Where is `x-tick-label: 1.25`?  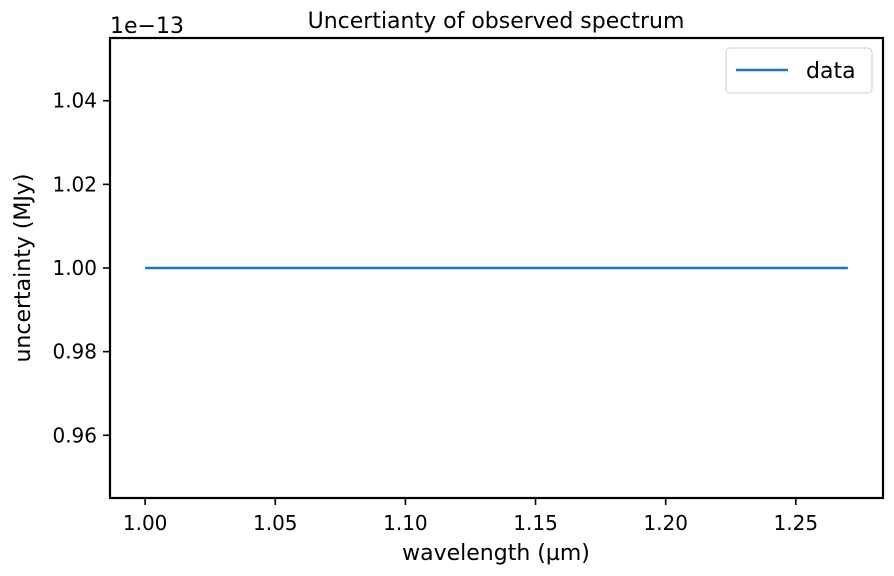
x-tick-label: 1.25 is located at coordinates (796, 523).